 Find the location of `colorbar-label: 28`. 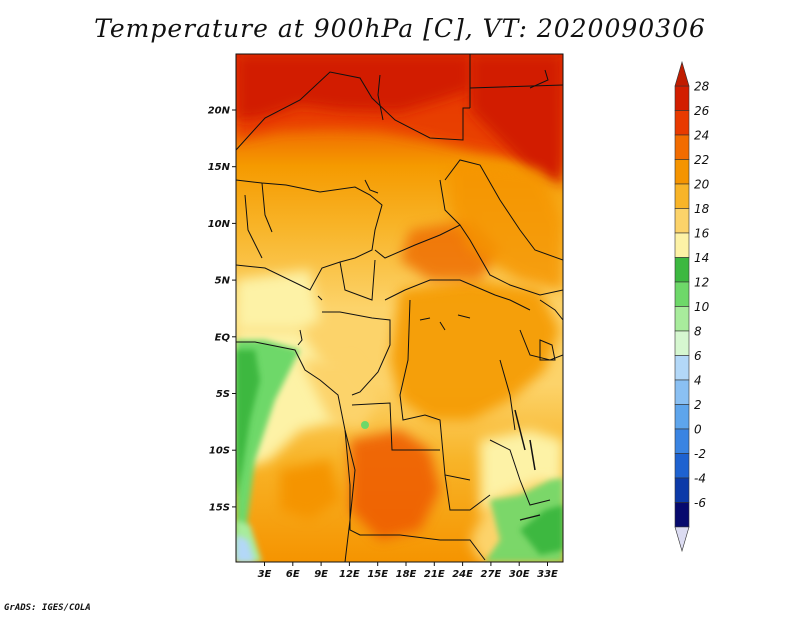

colorbar-label: 28 is located at coordinates (702, 87).